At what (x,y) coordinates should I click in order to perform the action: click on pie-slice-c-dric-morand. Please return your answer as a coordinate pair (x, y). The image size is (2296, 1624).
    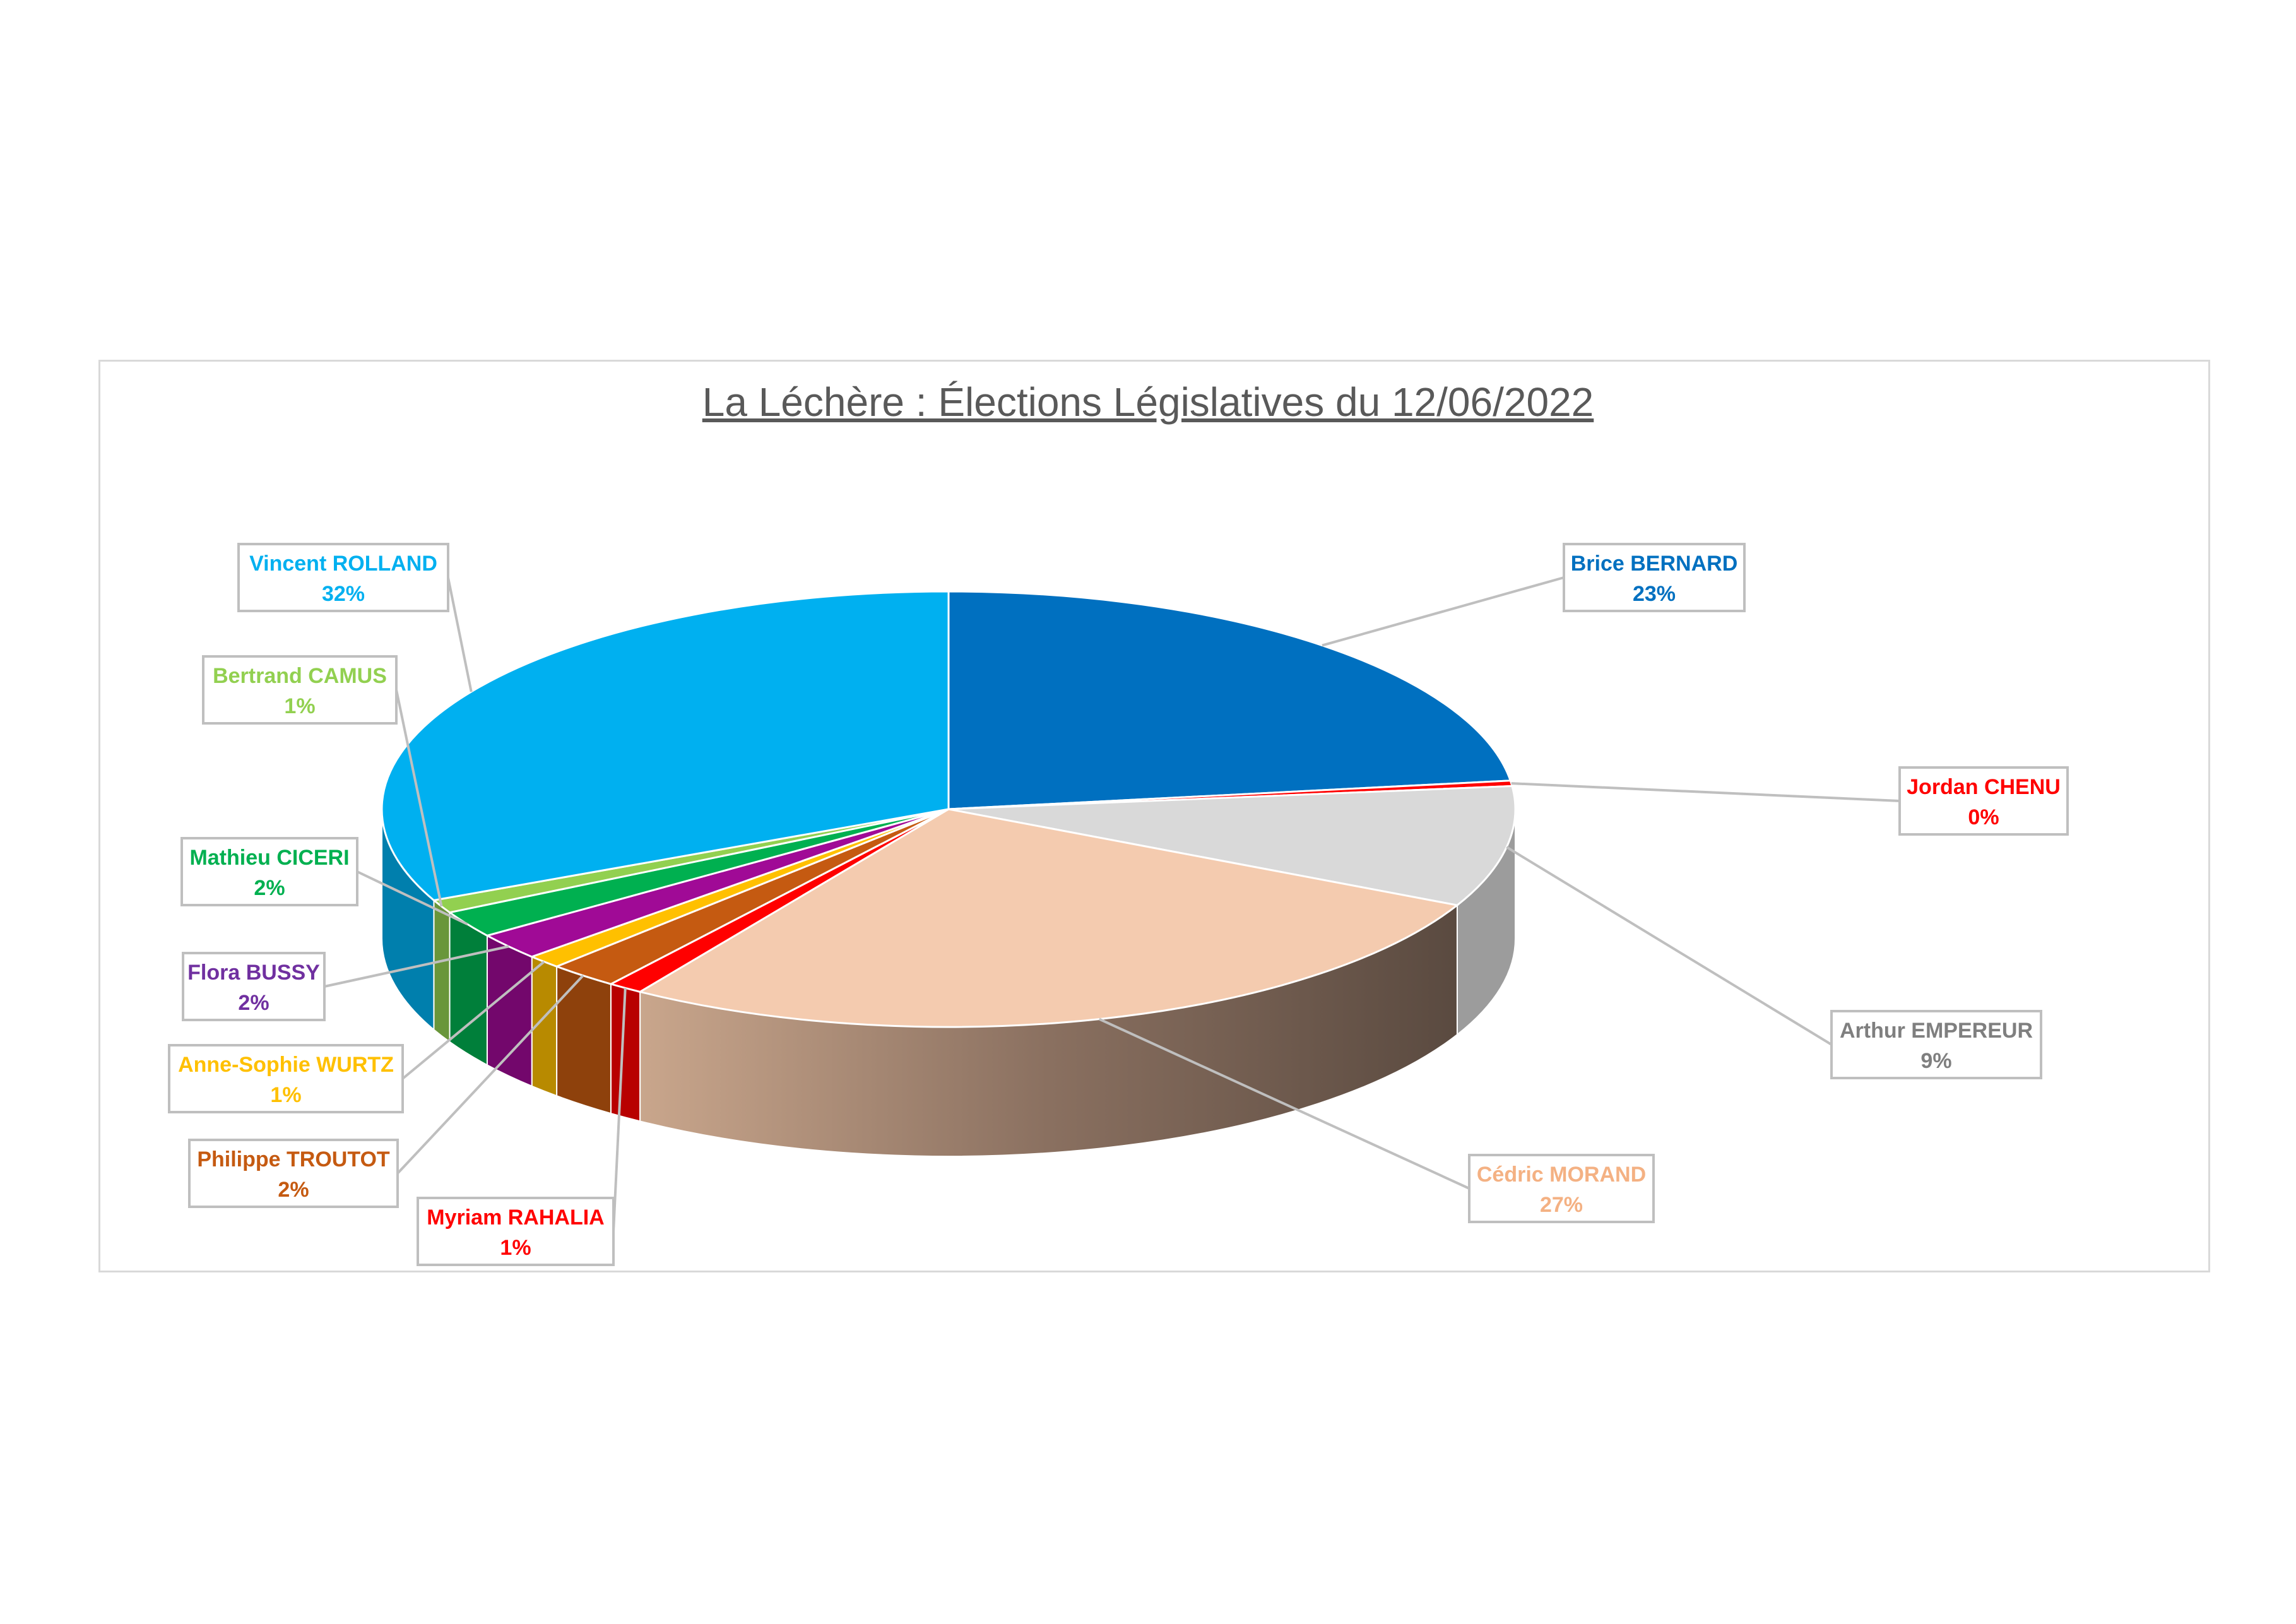
    Looking at the image, I should click on (1048, 918).